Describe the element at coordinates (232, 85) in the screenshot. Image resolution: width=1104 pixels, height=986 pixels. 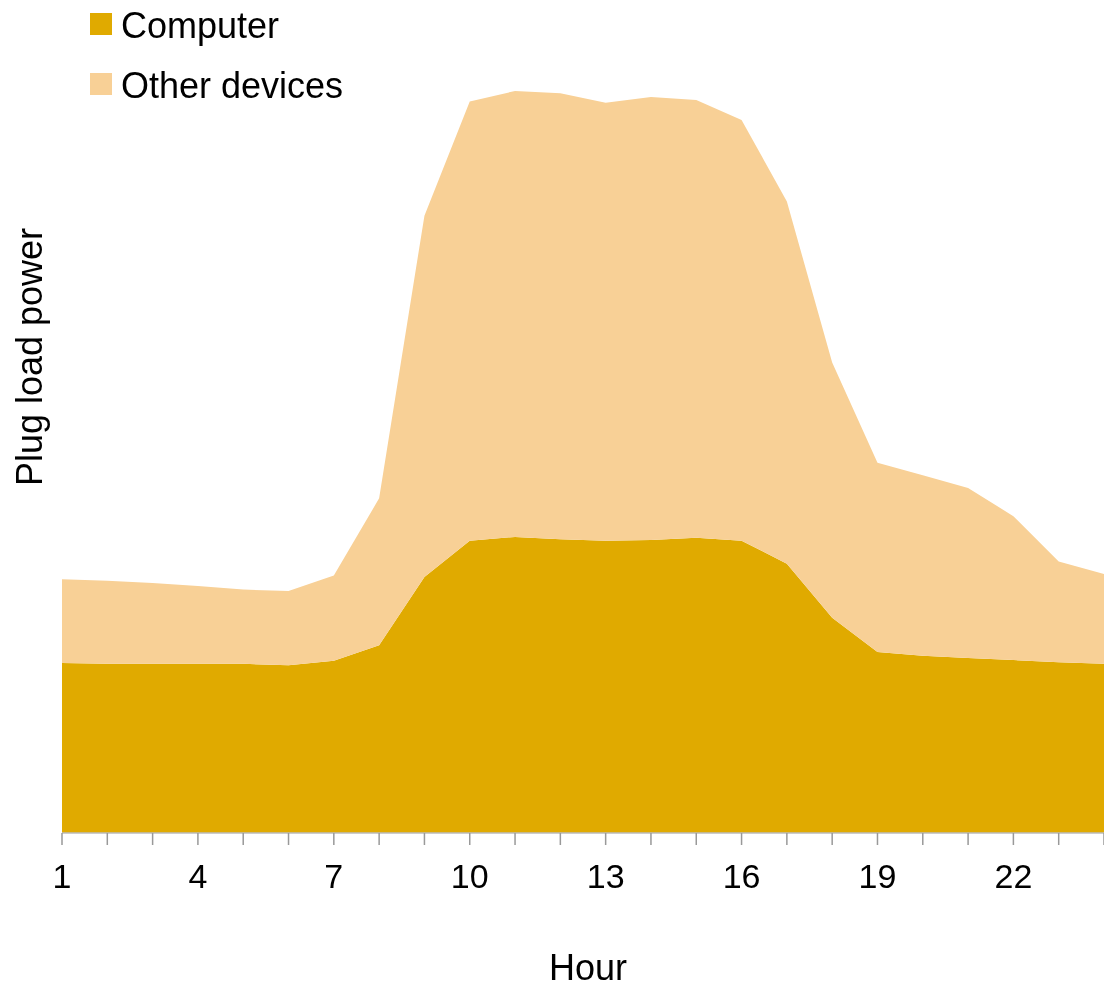
I see `legend-label: Other devices` at that location.